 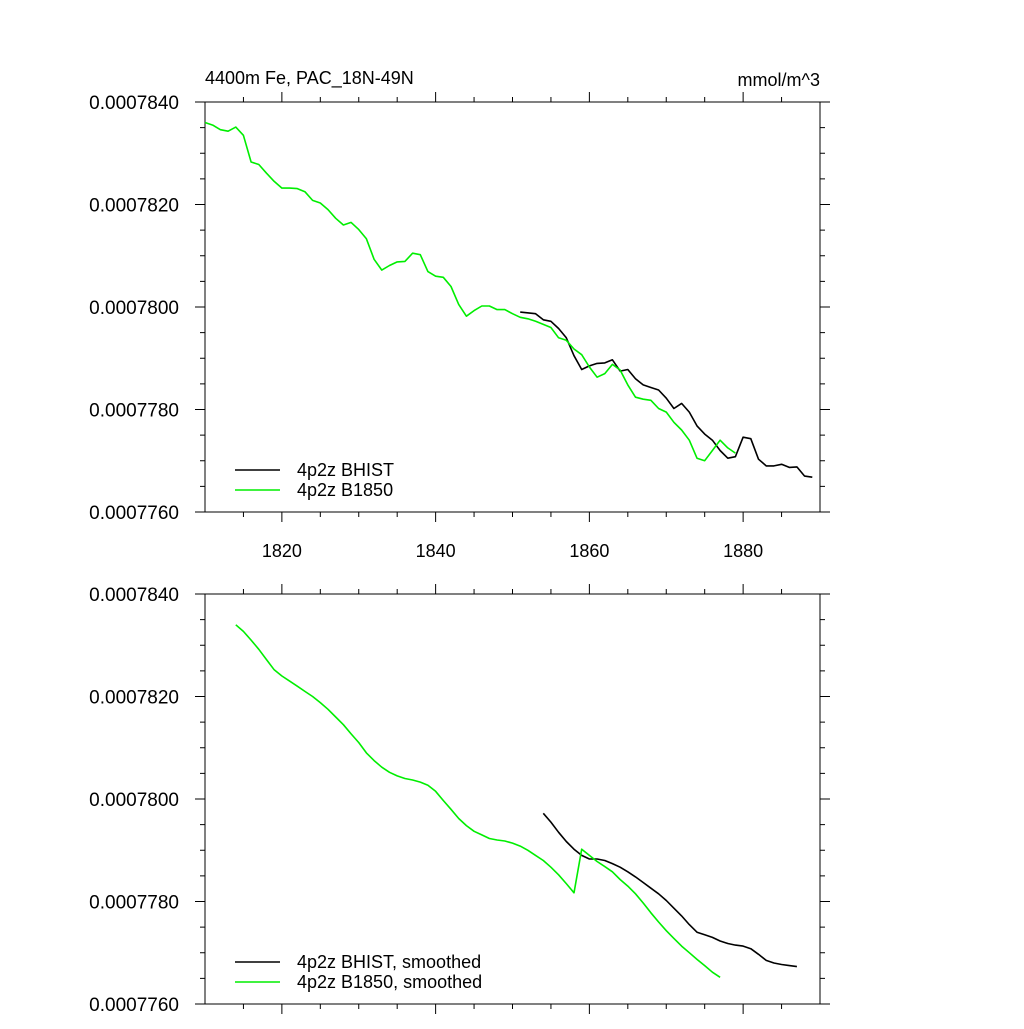 What do you see at coordinates (345, 490) in the screenshot?
I see `legend-label-2: 4p2z B1850` at bounding box center [345, 490].